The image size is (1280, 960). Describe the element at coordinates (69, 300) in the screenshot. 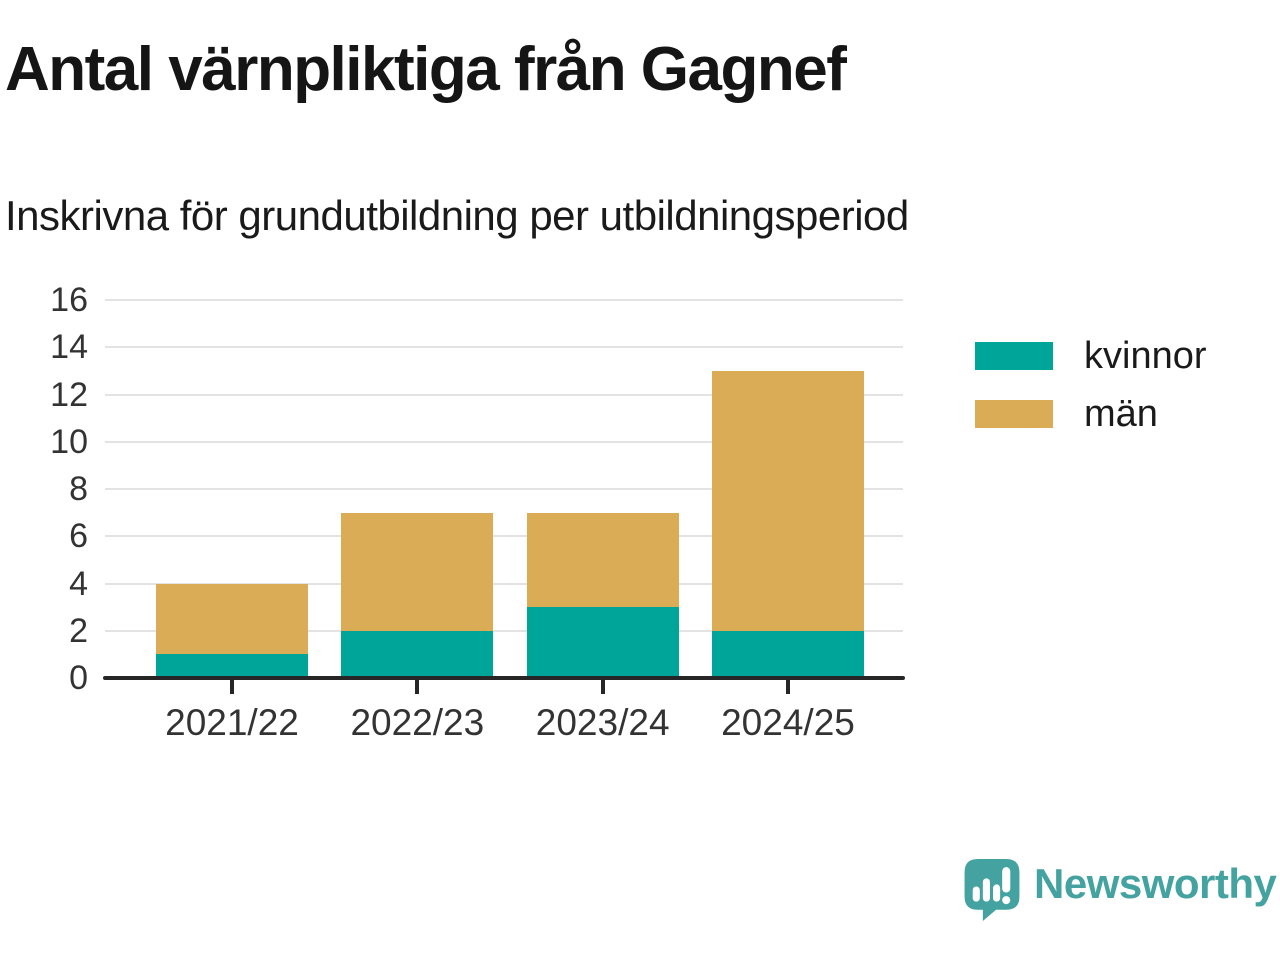

I see `y-axis-tick-label-16: 16` at that location.